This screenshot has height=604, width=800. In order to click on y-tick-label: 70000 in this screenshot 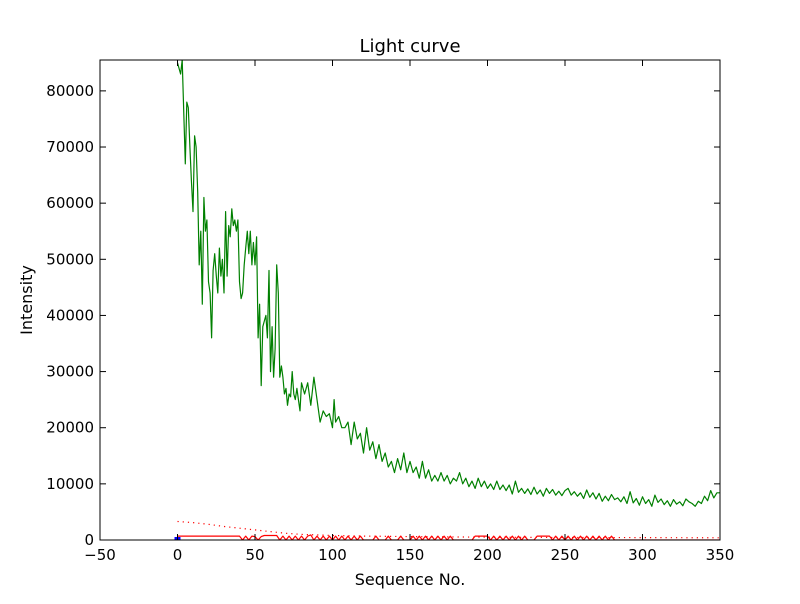, I will do `click(70, 147)`.